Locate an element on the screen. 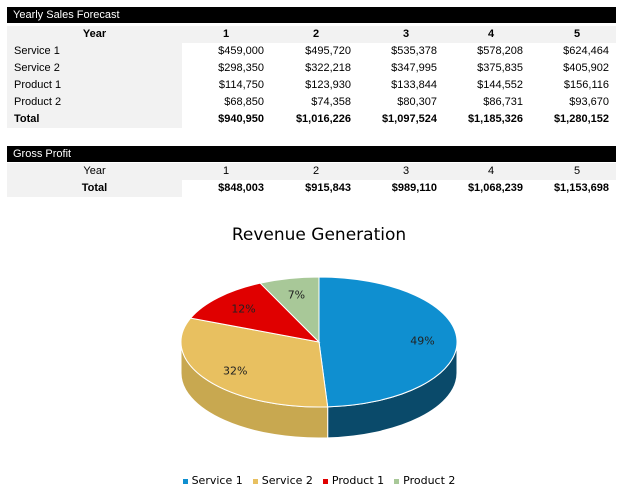  value-cell: $114,750 is located at coordinates (241, 85).